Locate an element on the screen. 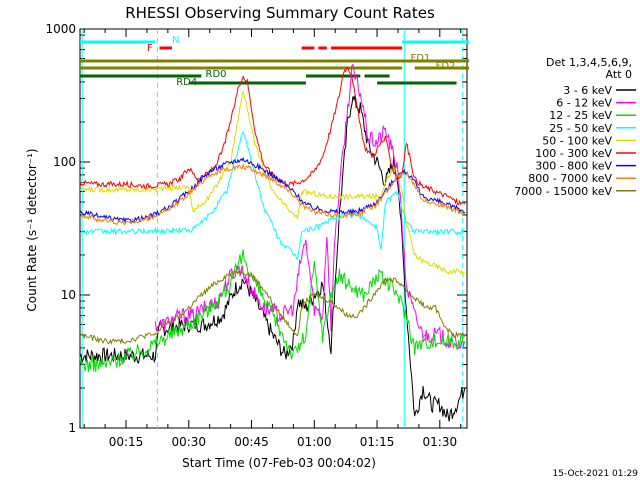 This screenshot has width=640, height=480. x-tick-label: 01:15 is located at coordinates (377, 442).